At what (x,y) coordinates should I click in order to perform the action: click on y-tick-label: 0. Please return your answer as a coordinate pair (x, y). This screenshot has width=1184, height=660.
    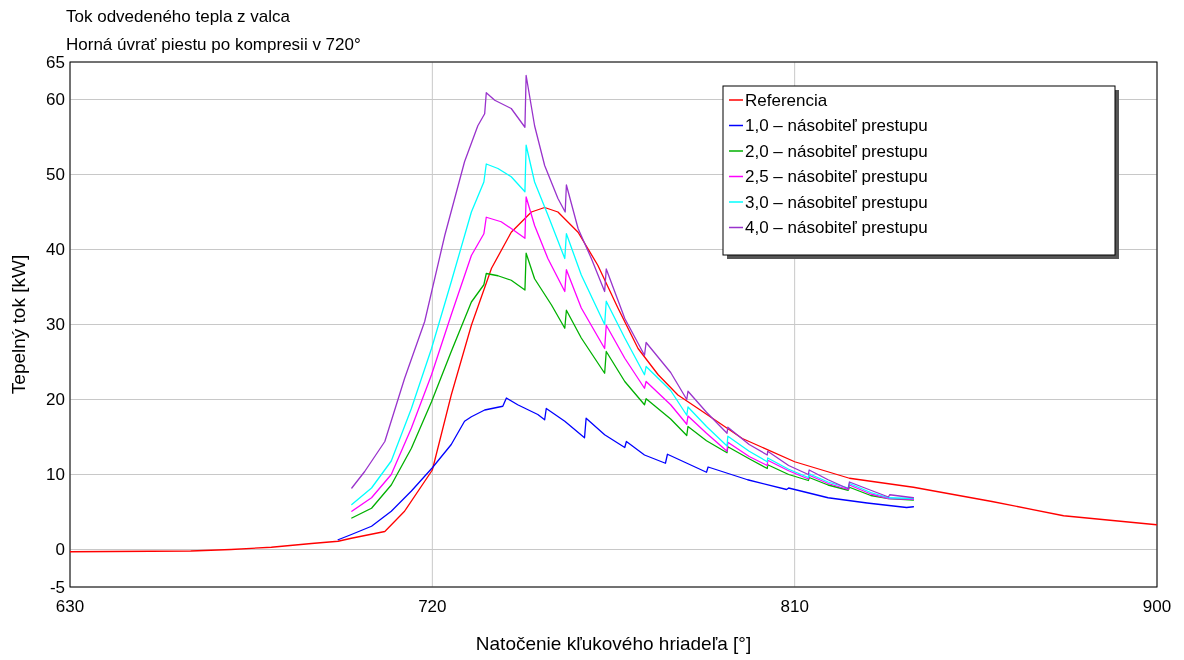
    Looking at the image, I should click on (60, 550).